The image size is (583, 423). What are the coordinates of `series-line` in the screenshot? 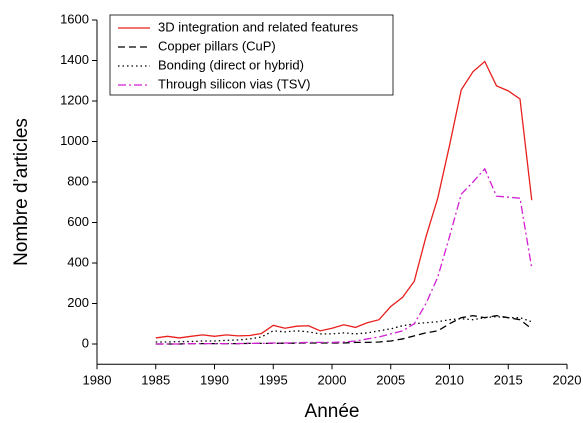 It's located at (343, 329).